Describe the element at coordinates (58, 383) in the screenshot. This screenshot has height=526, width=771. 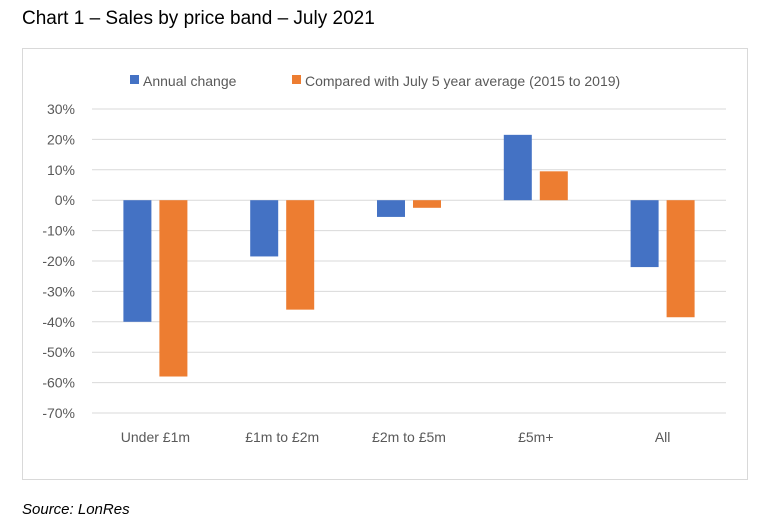
I see `y-tick-label: -60%` at that location.